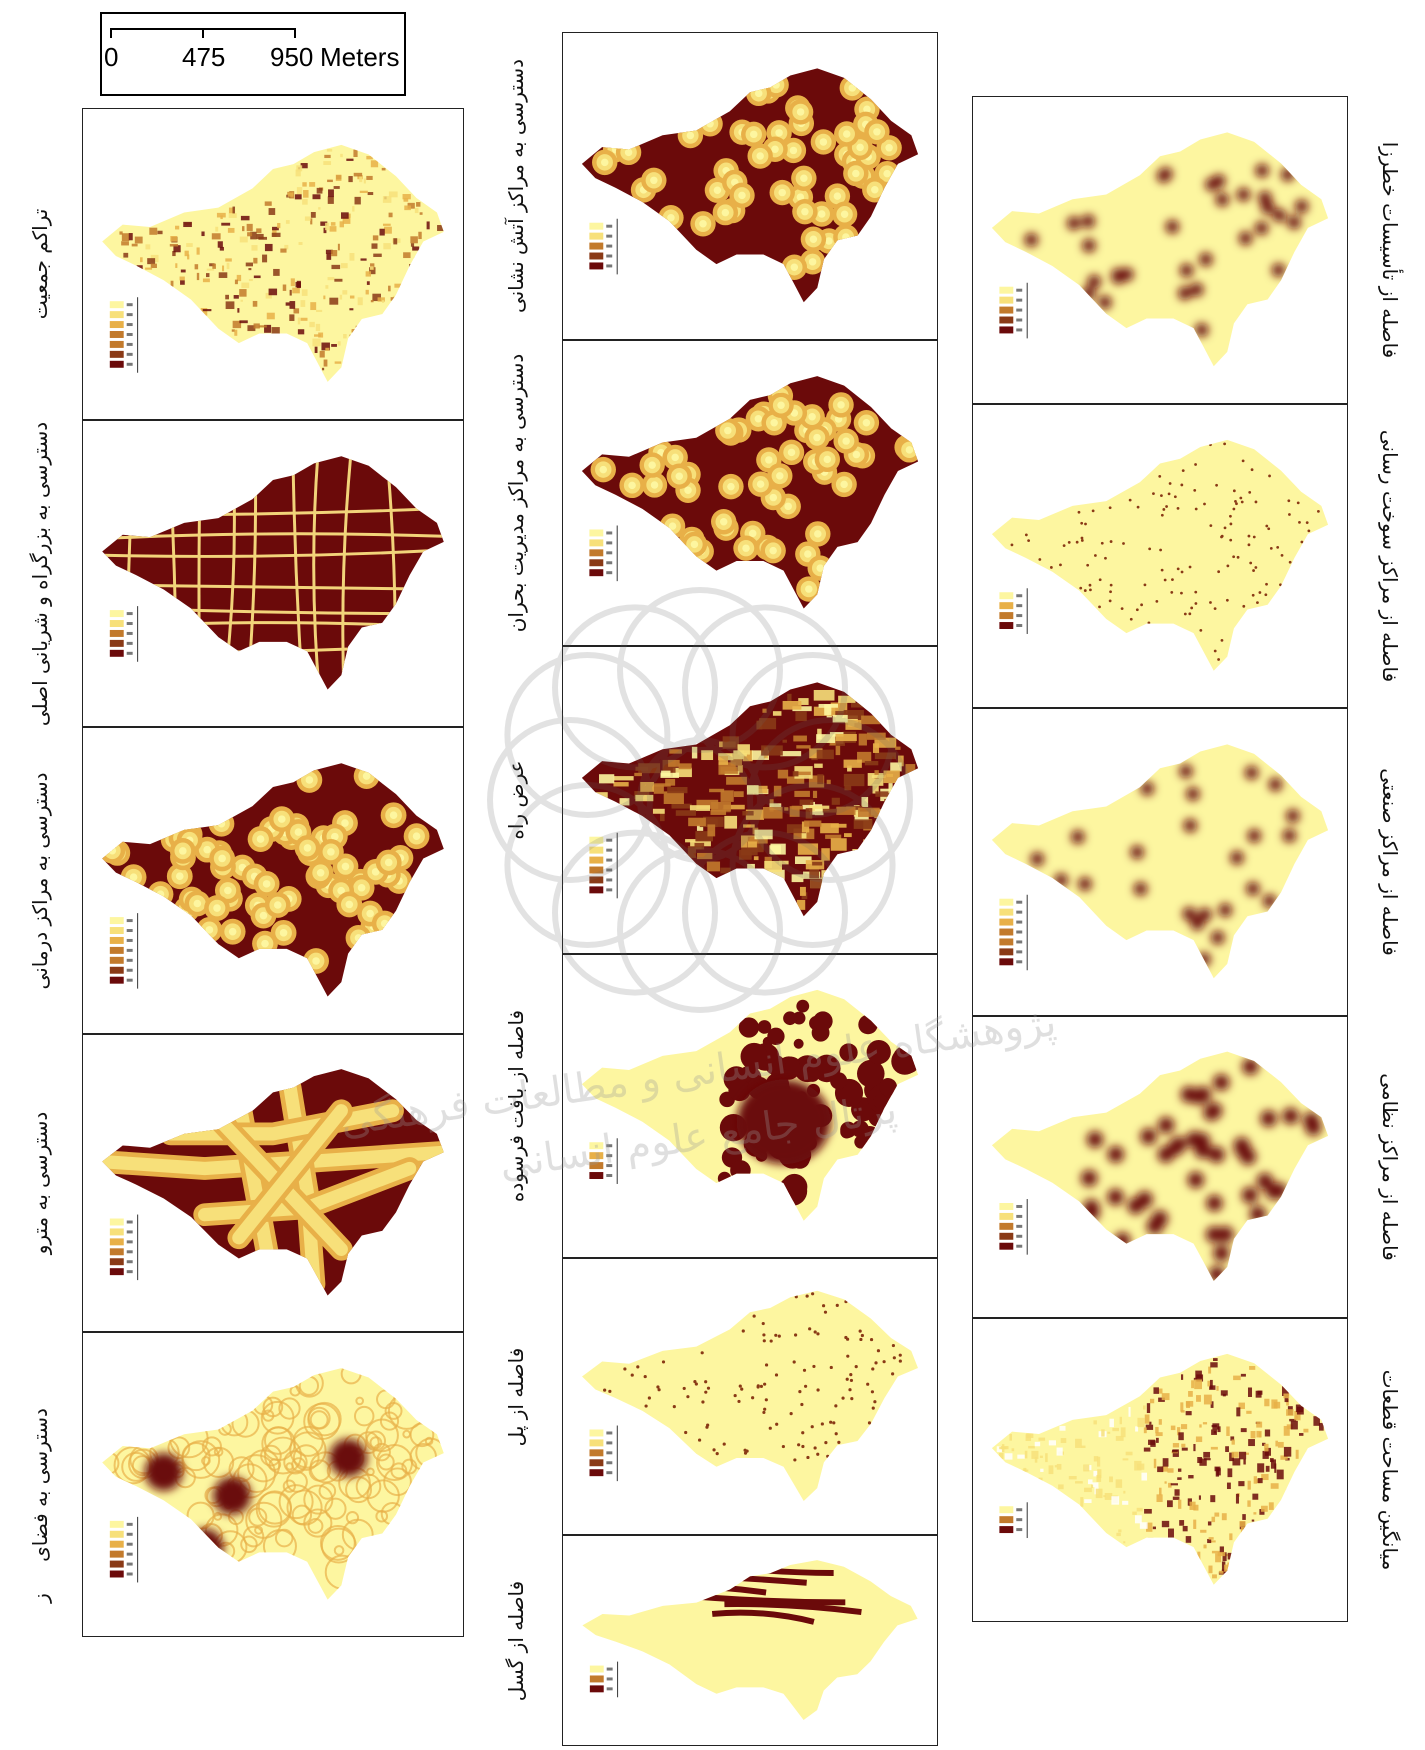  Describe the element at coordinates (516, 1396) in the screenshot. I see `panel-label: فاصله از پل` at that location.